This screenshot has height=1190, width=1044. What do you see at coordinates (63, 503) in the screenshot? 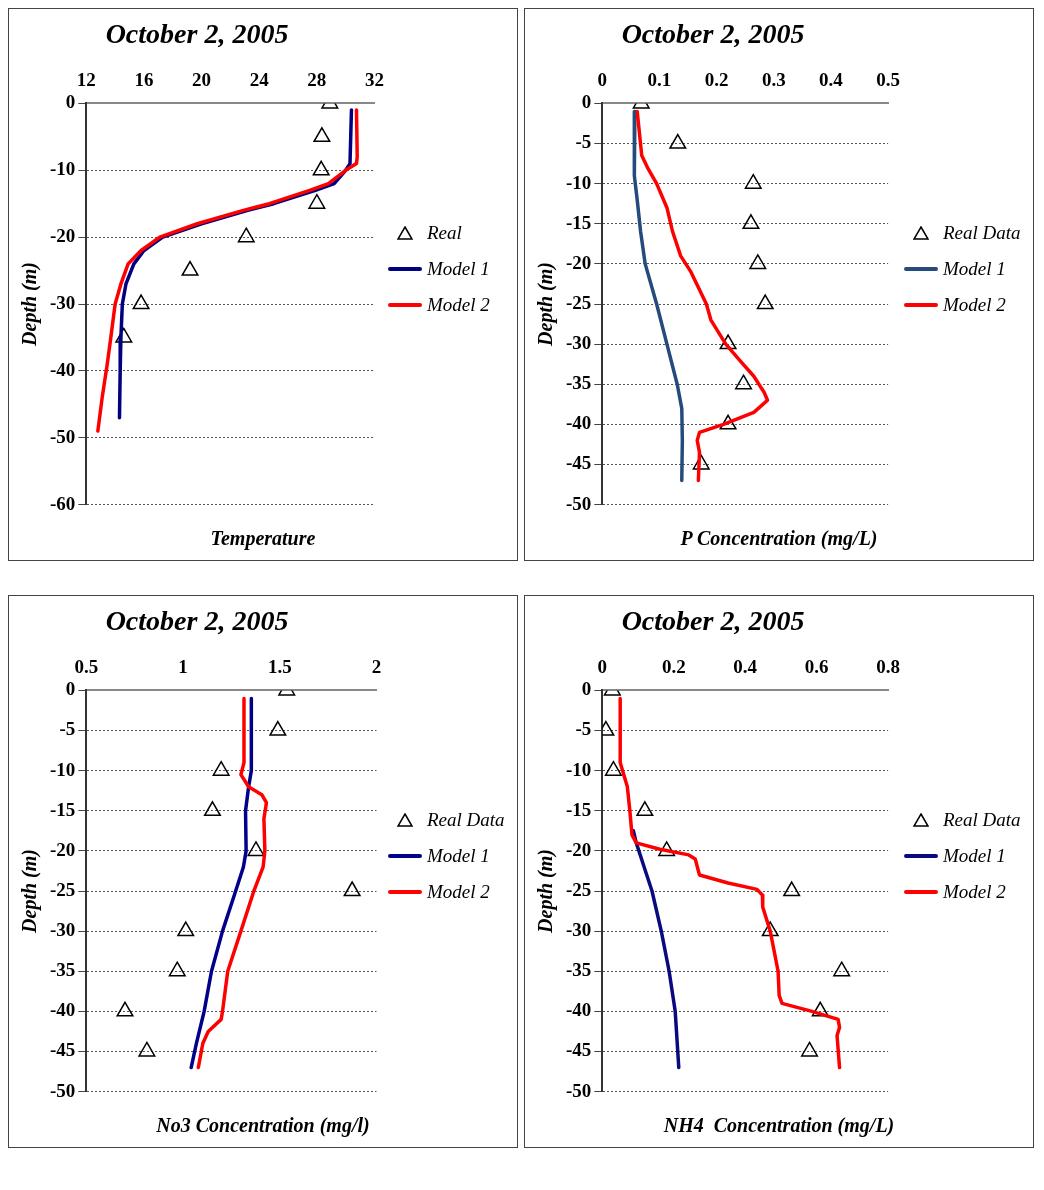
I see `y-tick-label: -60` at bounding box center [63, 503].